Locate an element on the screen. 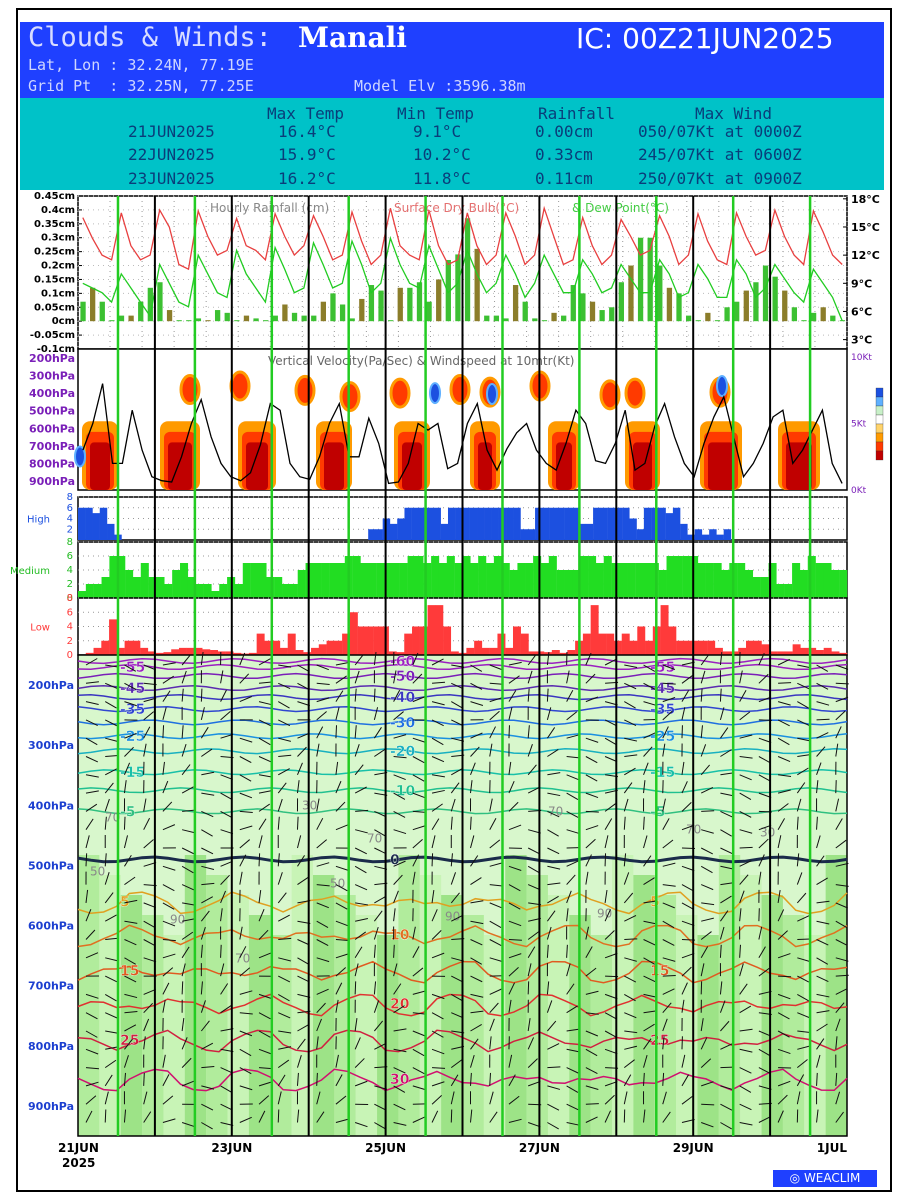 This screenshot has width=900, height=1200. rh-contour-label: 50 is located at coordinates (337, 883).